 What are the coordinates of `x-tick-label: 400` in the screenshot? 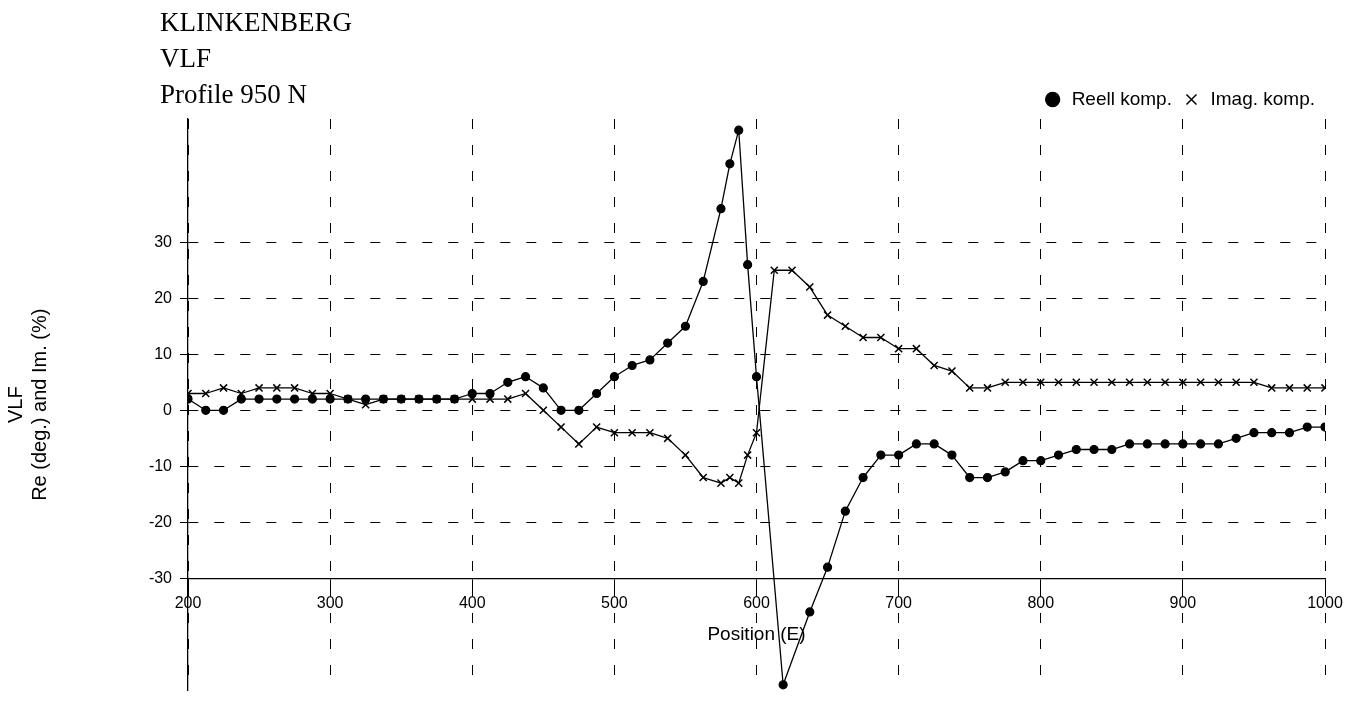 It's located at (472, 603).